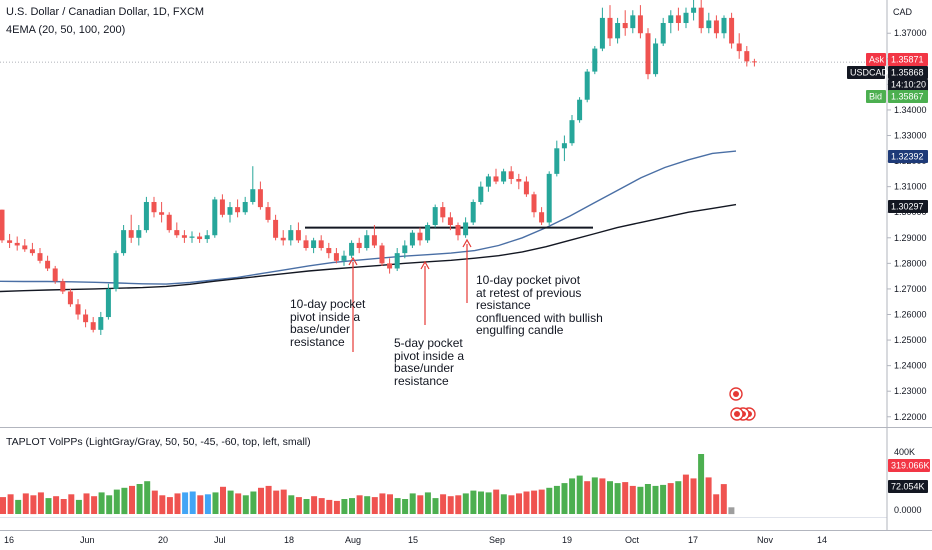  Describe the element at coordinates (9, 540) in the screenshot. I see `time-tick-label: 16` at that location.